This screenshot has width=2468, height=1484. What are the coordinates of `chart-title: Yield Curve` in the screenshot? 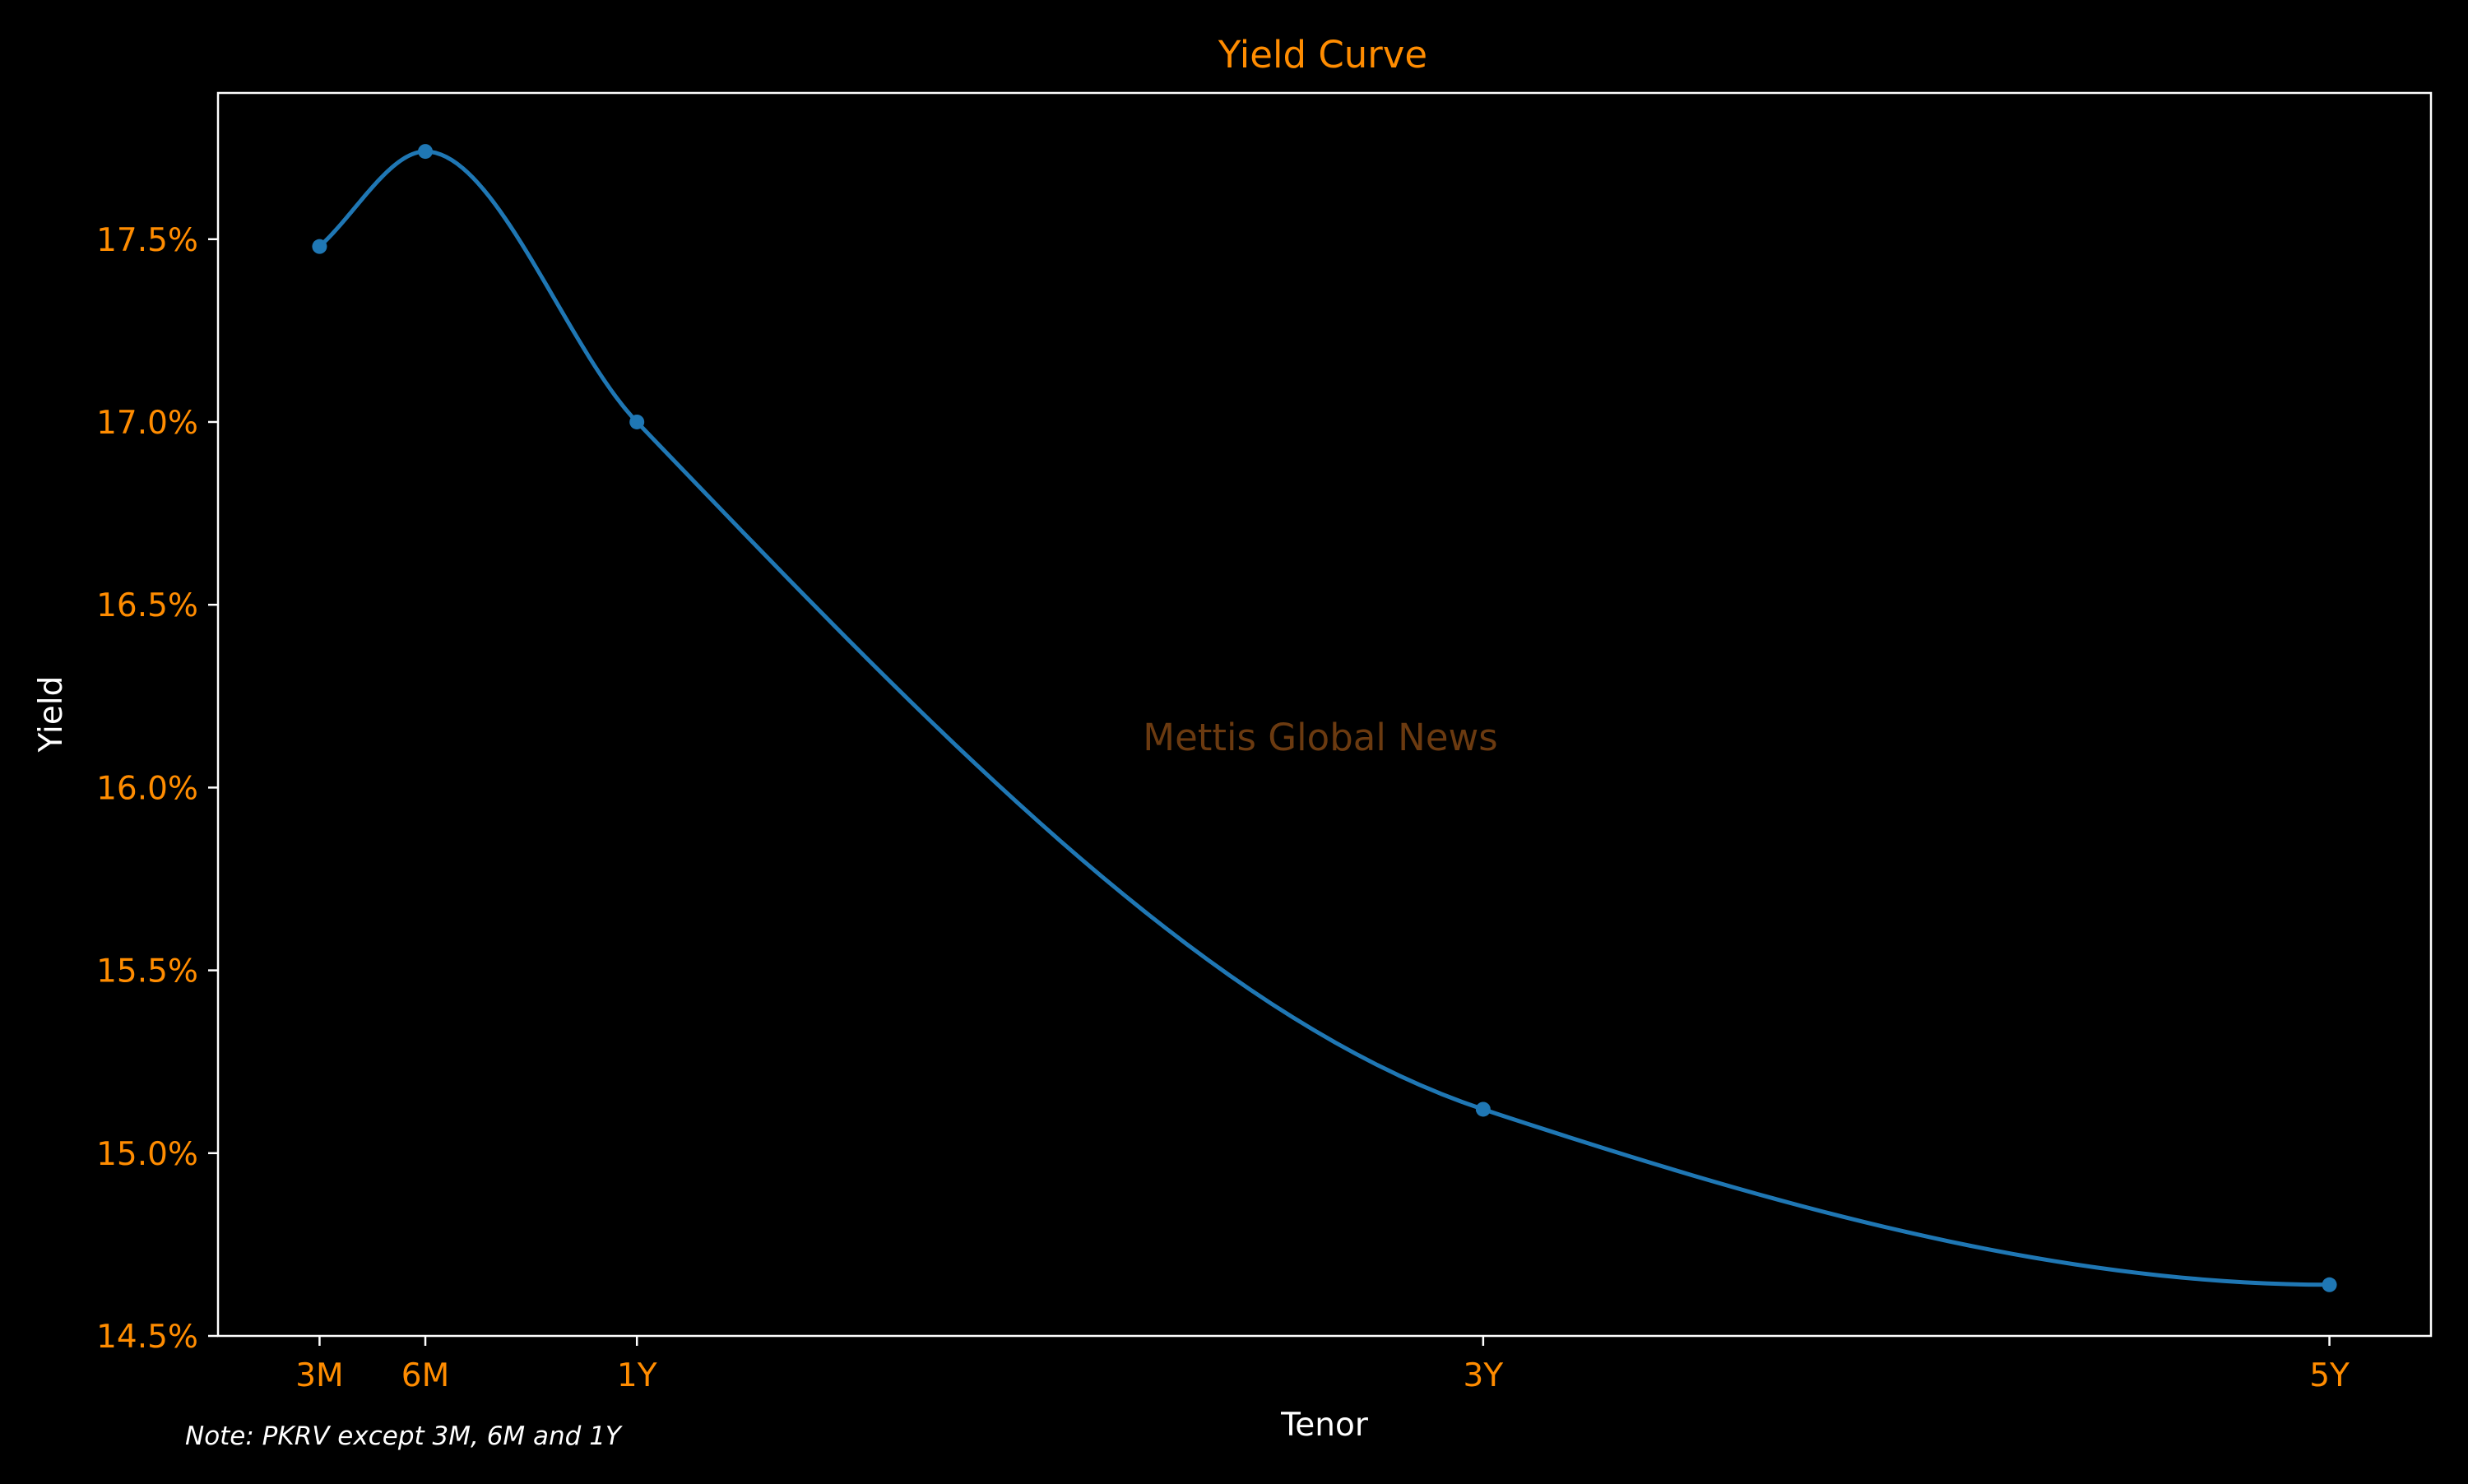 It's located at (1322, 55).